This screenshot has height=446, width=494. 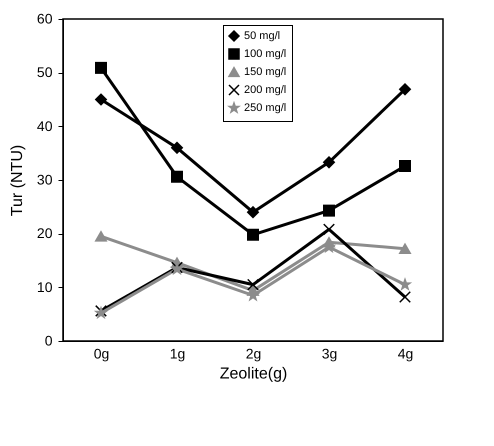 I want to click on legend-label: 100 mg/l, so click(x=265, y=54).